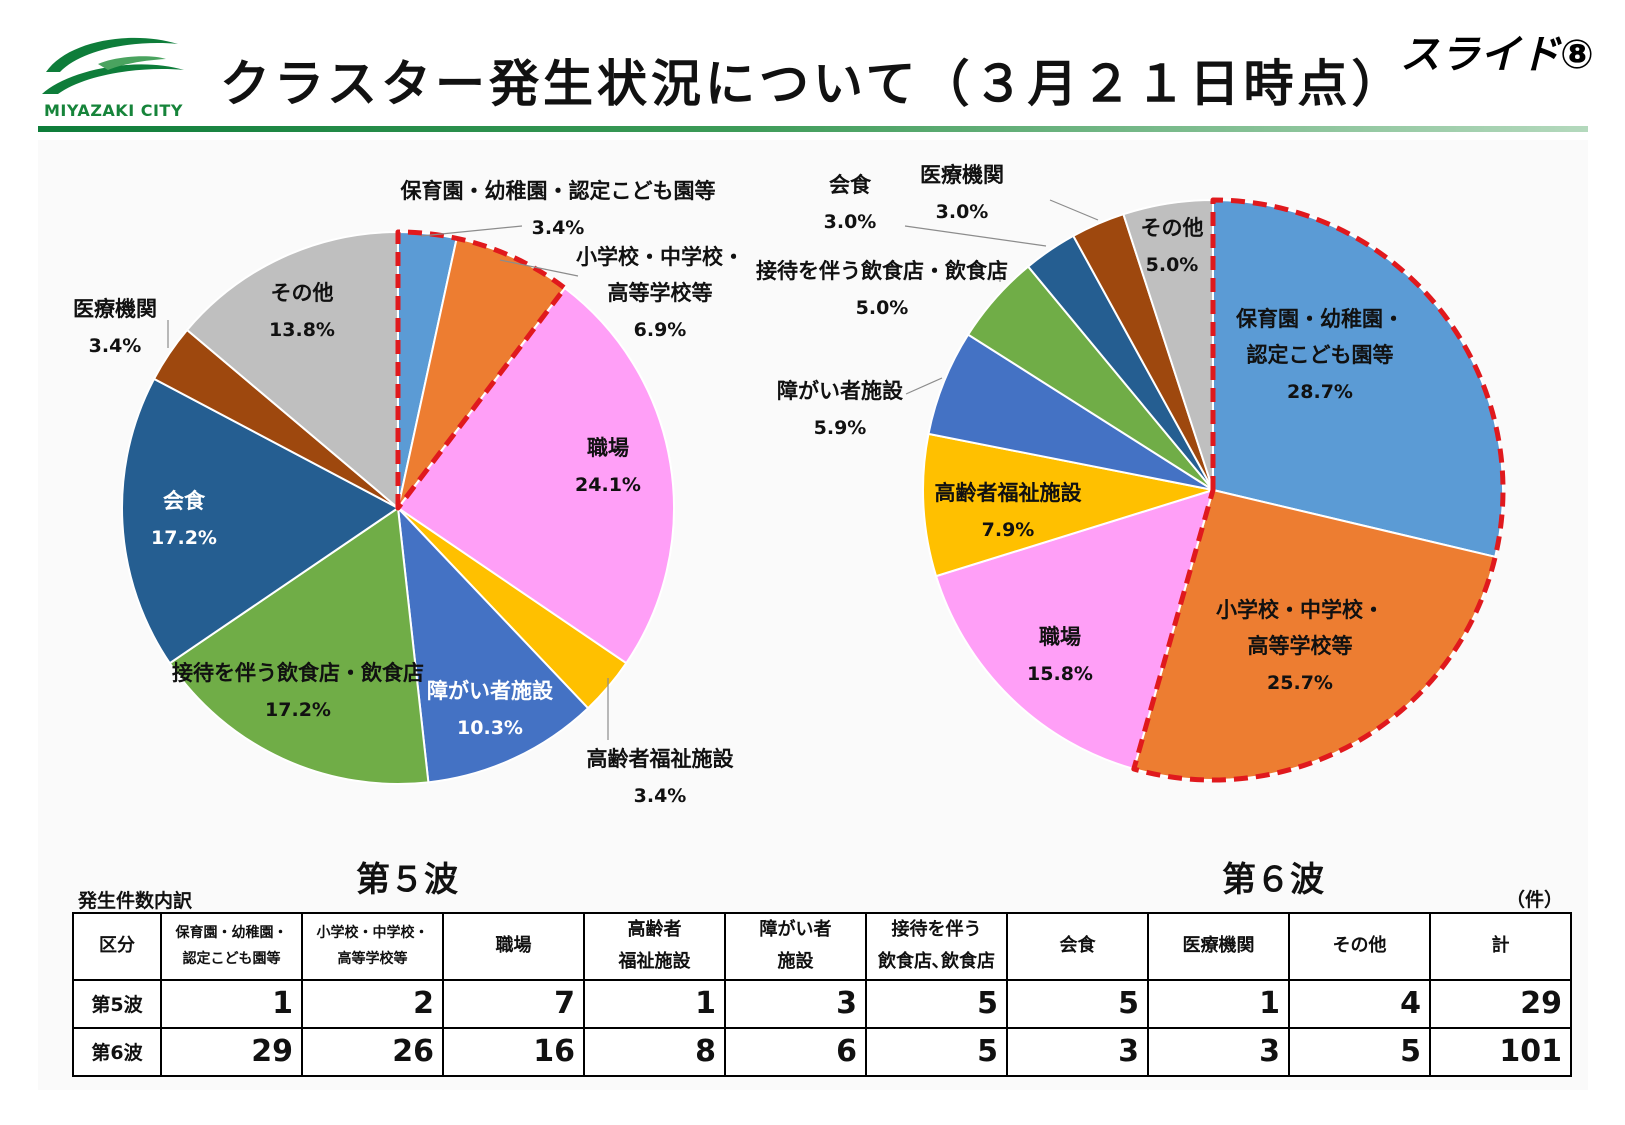  Describe the element at coordinates (936, 946) in the screenshot. I see `col-header-restaurant: 接待を伴う飲食店､飲食店` at that location.